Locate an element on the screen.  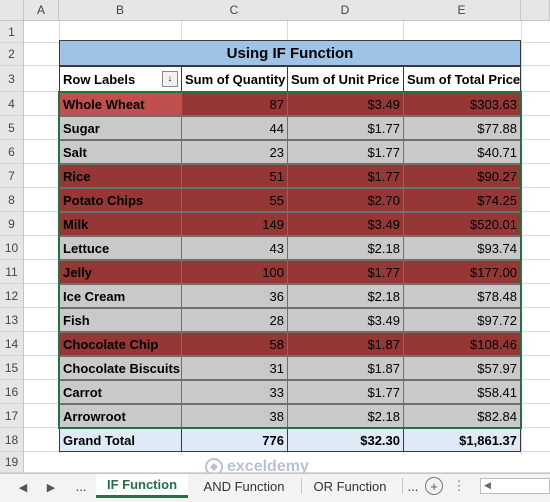
quantity-cell: 23 is located at coordinates (234, 152).